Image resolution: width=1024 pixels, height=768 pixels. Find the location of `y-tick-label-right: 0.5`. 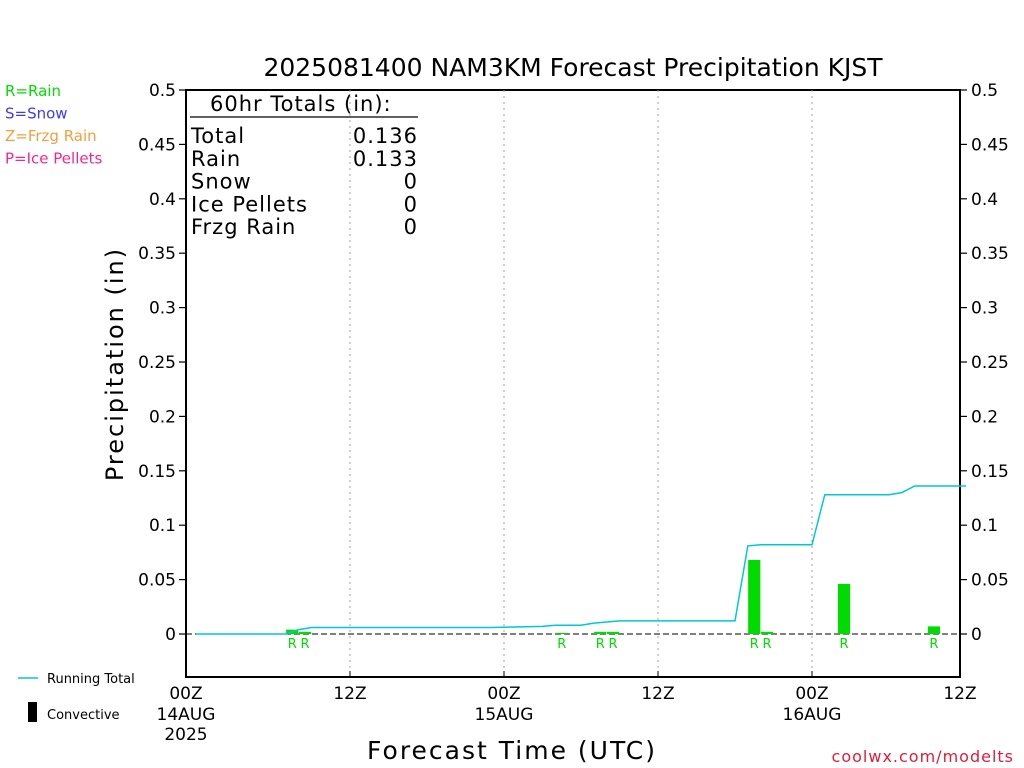

y-tick-label-right: 0.5 is located at coordinates (984, 91).